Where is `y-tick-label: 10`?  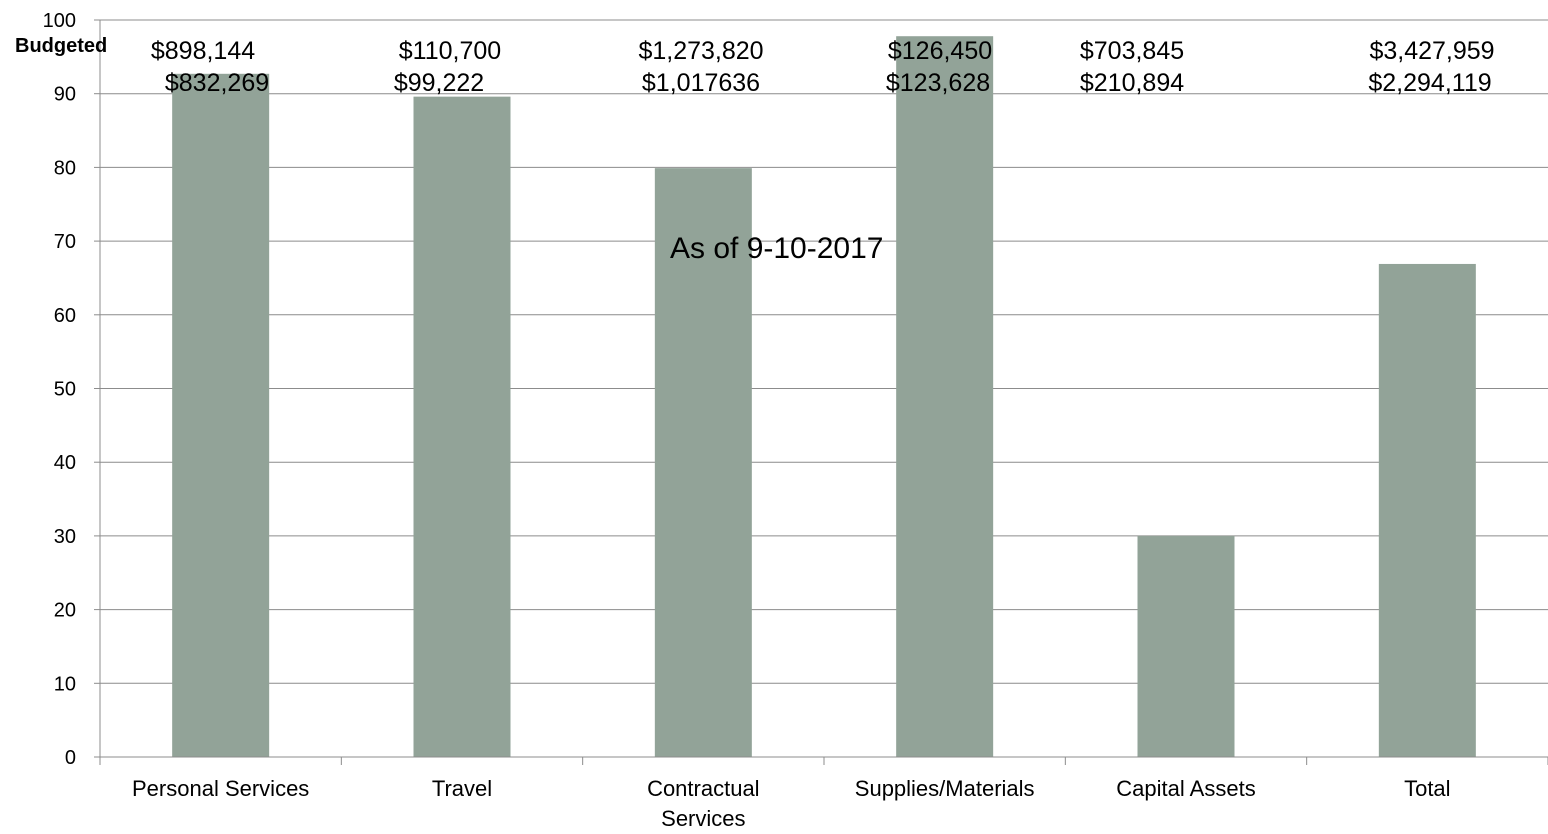
y-tick-label: 10 is located at coordinates (65, 684).